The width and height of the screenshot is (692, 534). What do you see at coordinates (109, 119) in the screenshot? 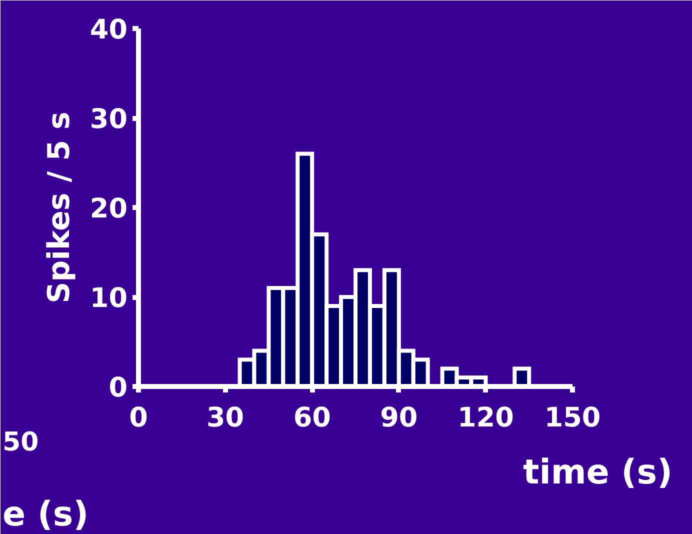
I see `y-tick-label: 30` at bounding box center [109, 119].